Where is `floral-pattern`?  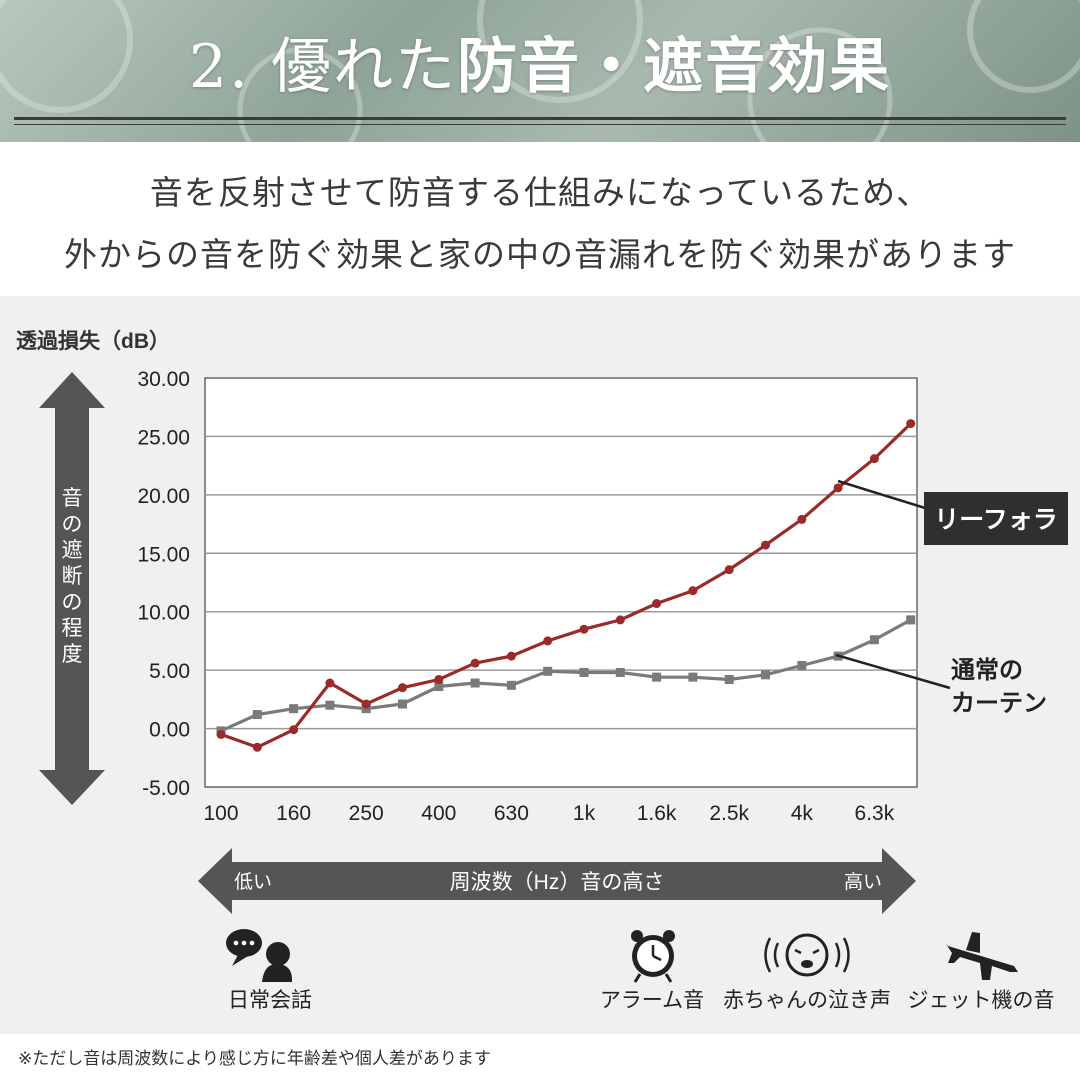
floral-pattern is located at coordinates (540, 71).